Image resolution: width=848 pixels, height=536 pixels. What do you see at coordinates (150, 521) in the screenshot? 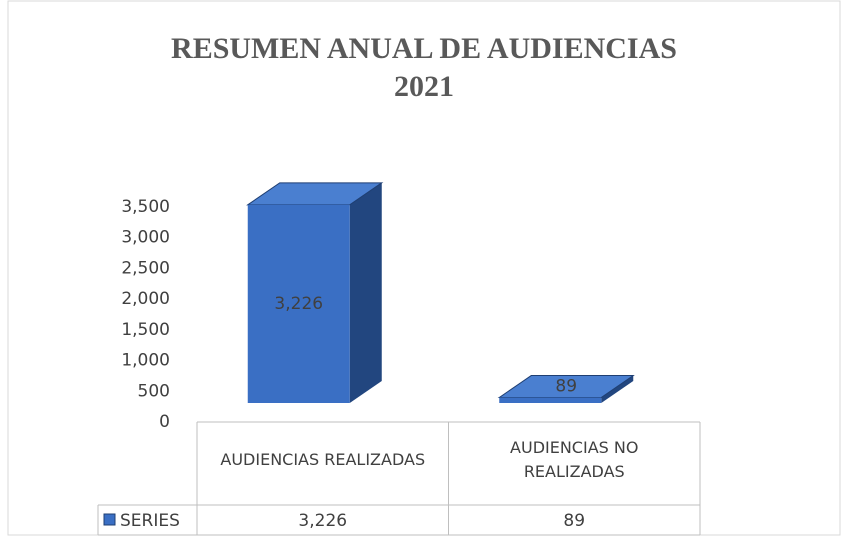
I see `legend-label: SERIES` at bounding box center [150, 521].